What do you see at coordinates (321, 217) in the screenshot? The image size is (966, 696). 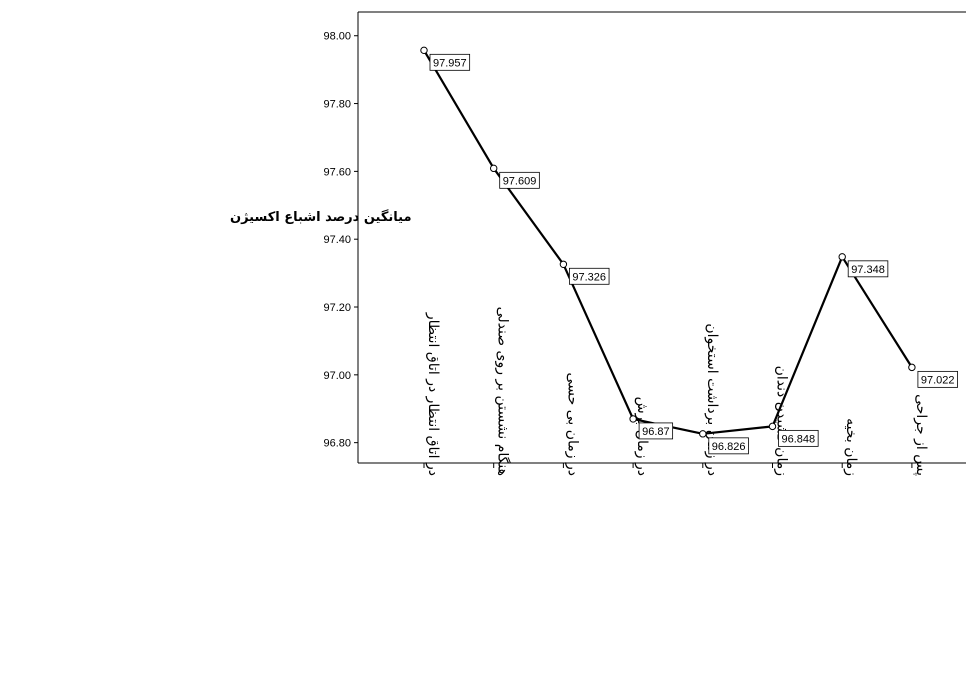 I see `y-axis-label: میانگین درصد اشباع اکسیژن` at bounding box center [321, 217].